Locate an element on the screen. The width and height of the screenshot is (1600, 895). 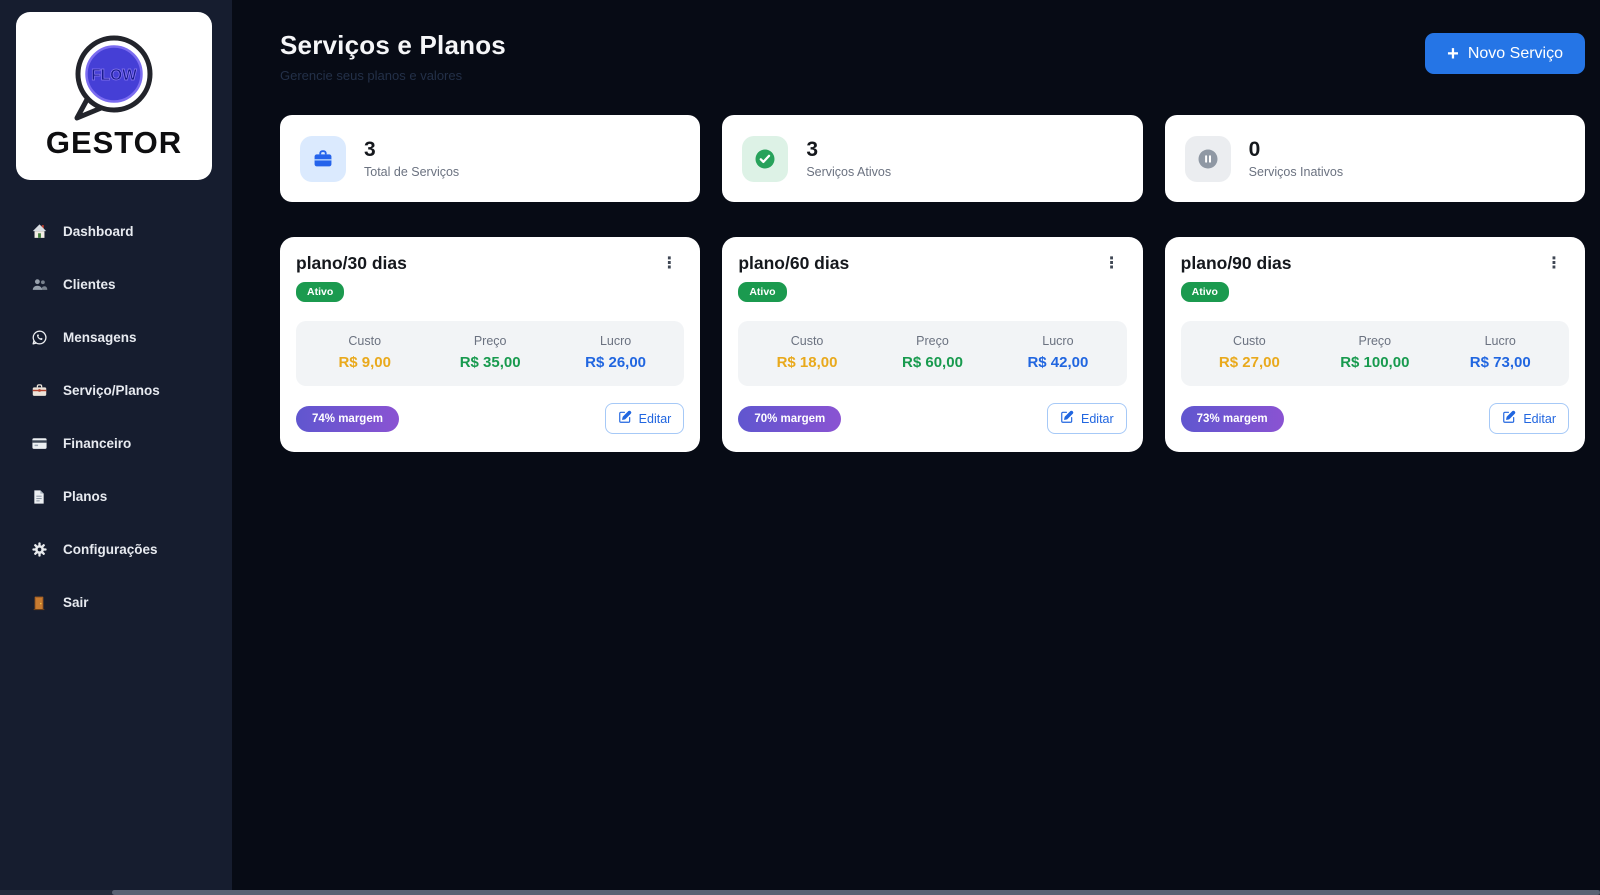
sidebar-item-dashboard: Dashboard is located at coordinates (116, 231).